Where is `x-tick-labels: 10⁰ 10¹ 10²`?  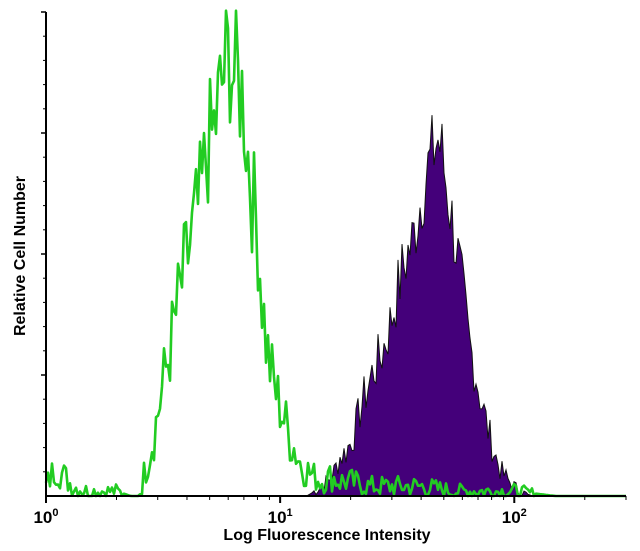
x-tick-labels: 10⁰ 10¹ 10² is located at coordinates (279, 517).